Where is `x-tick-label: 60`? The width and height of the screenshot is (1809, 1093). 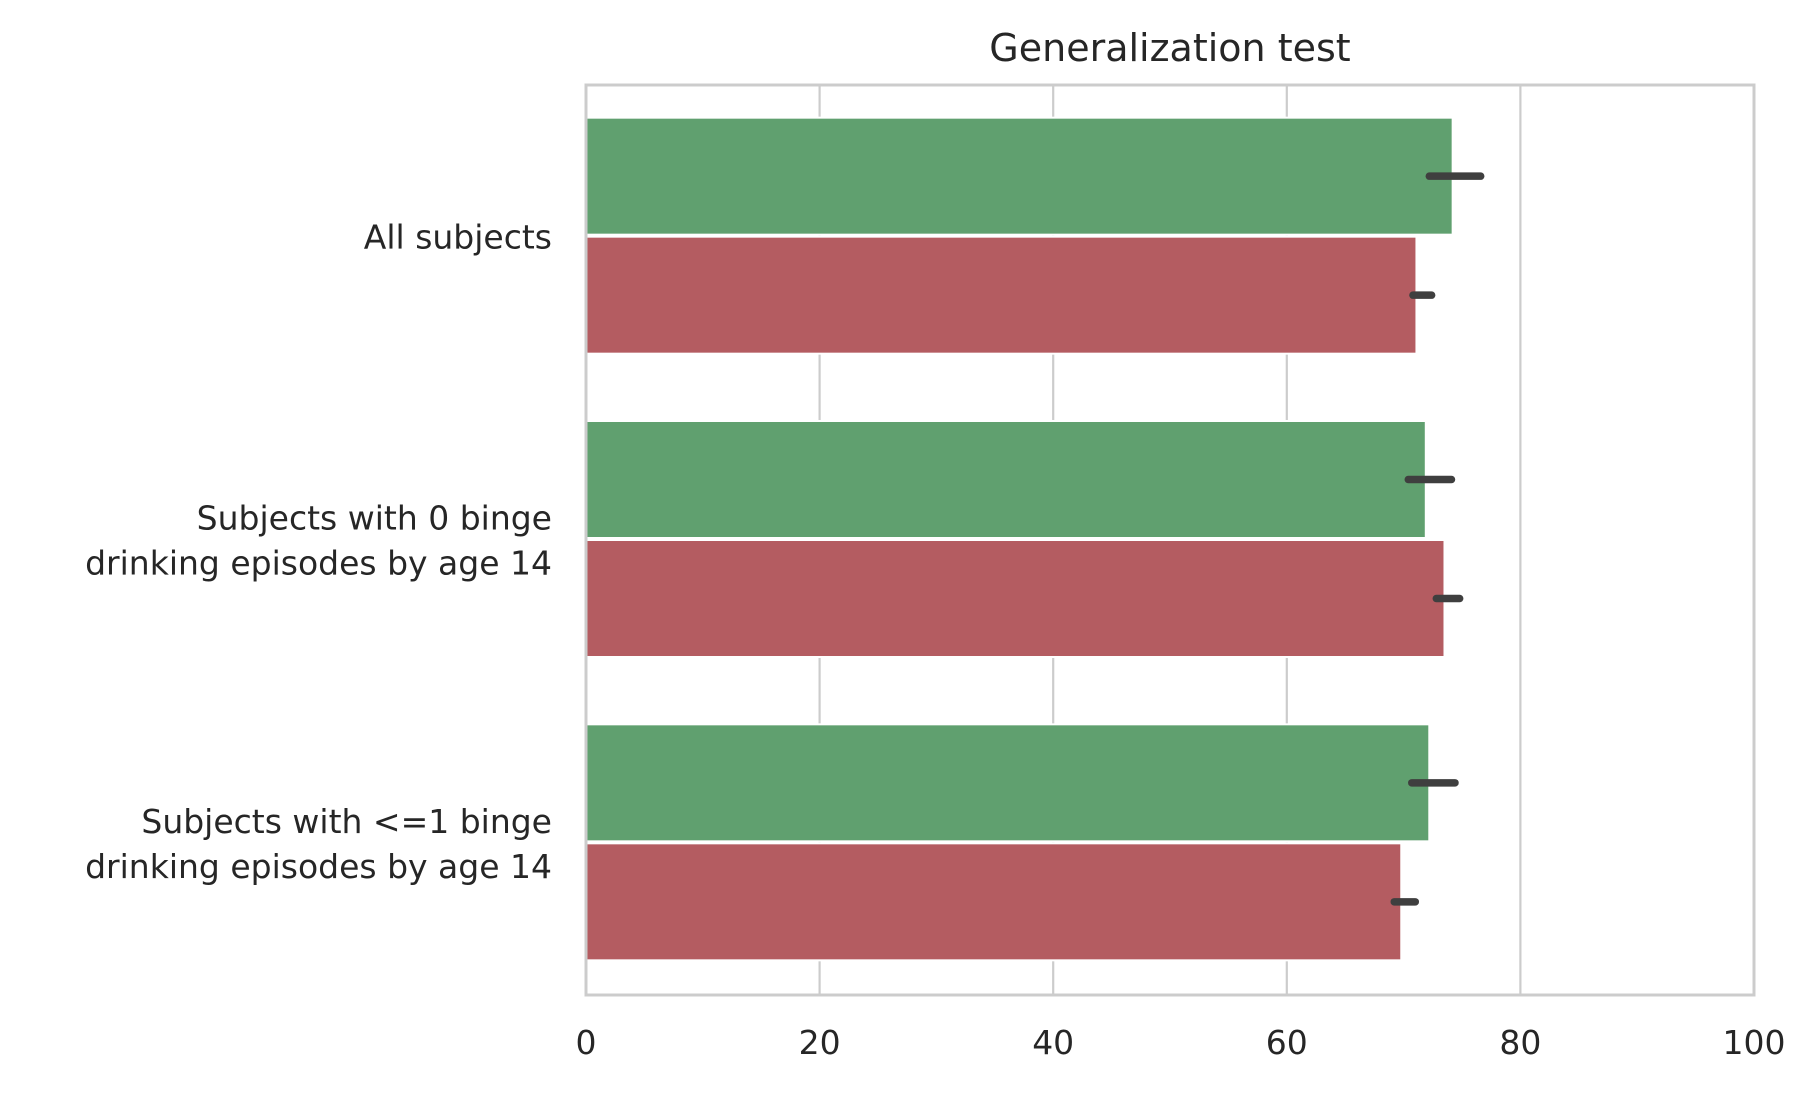
x-tick-label: 60 is located at coordinates (1287, 1042).